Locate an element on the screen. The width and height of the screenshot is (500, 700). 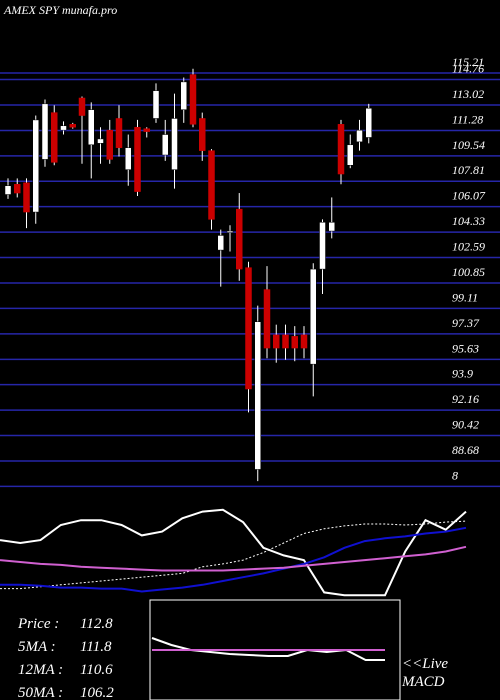
stat-value: 110.6 is located at coordinates (96, 670).